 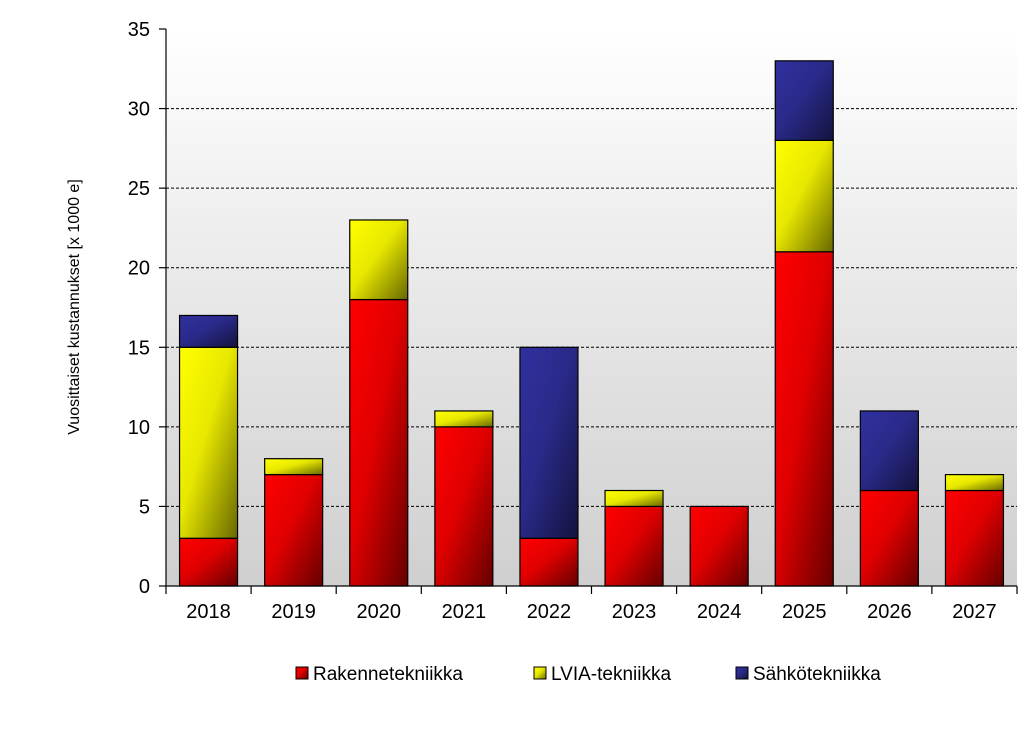 What do you see at coordinates (540, 673) in the screenshot?
I see `legend-swatch-lvia-tekniikka` at bounding box center [540, 673].